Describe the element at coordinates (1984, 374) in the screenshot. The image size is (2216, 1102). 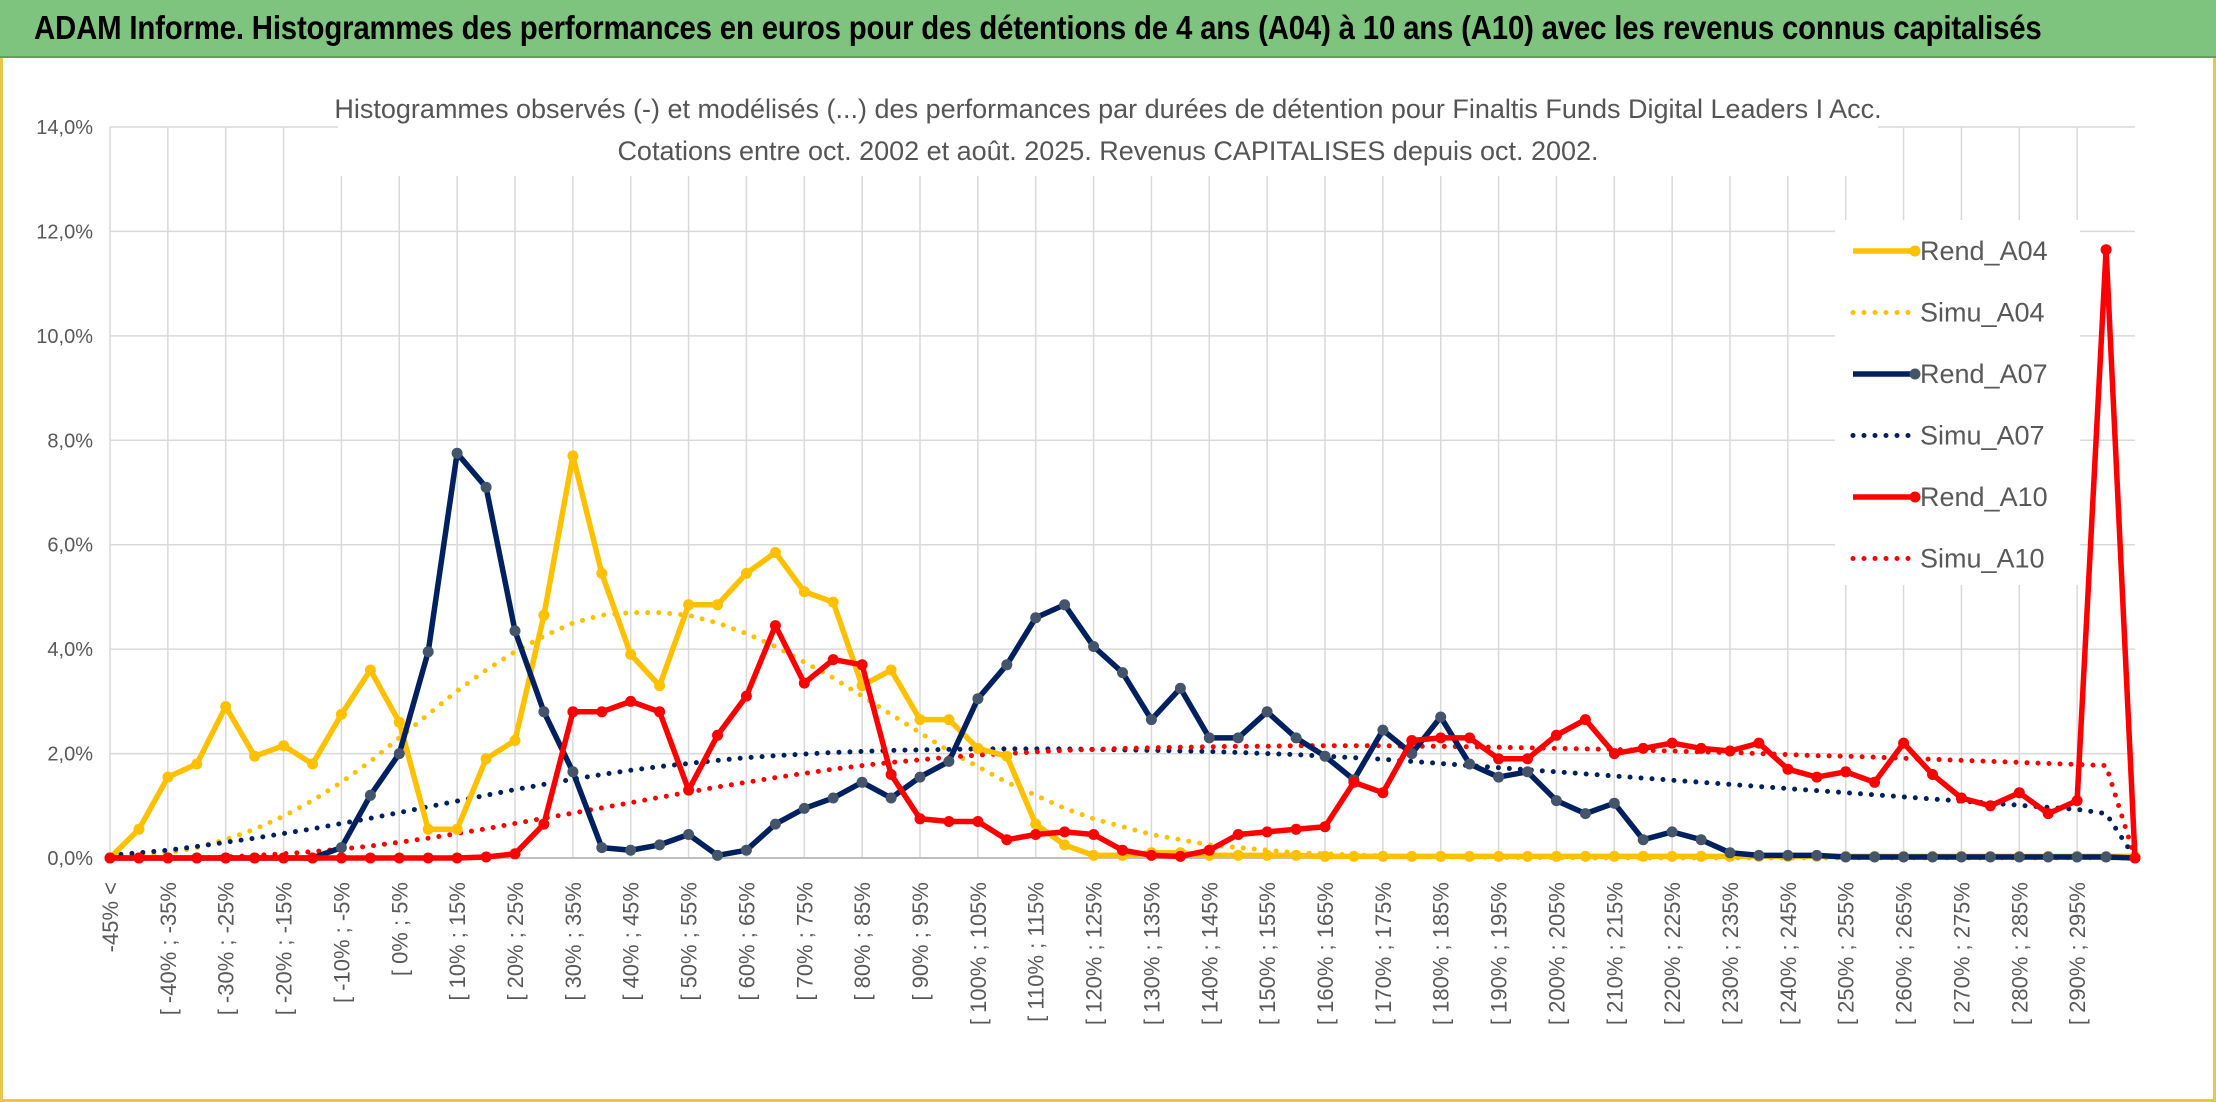
I see `legend-label: Rend_A07` at that location.